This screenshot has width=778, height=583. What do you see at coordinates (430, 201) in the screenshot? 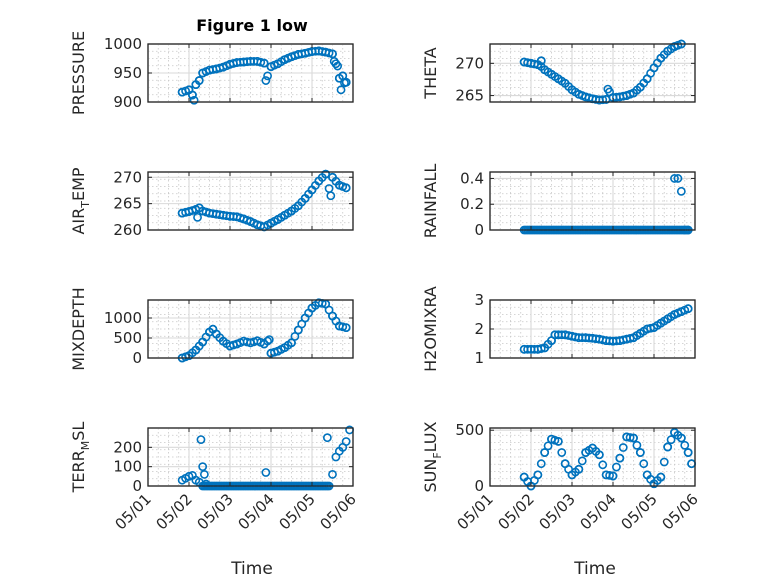
I see `y-axis-label: RAINFALL` at bounding box center [430, 201].